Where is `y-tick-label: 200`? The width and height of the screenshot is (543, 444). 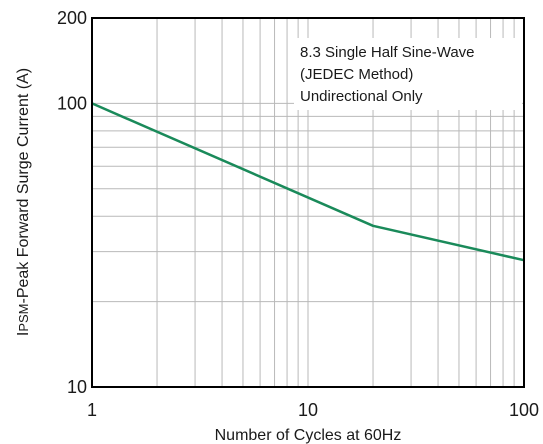 y-tick-label: 200 is located at coordinates (72, 18).